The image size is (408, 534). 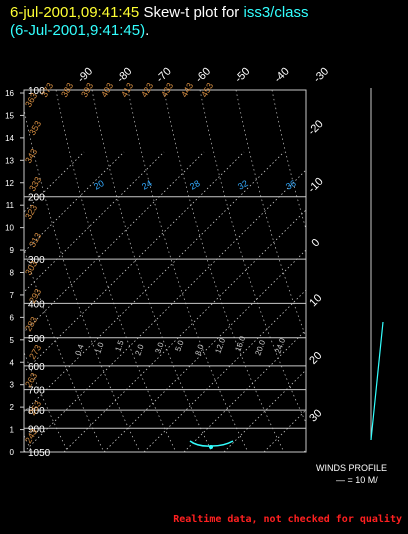 I want to click on mixing-ratio-label: 20, so click(x=99, y=185).